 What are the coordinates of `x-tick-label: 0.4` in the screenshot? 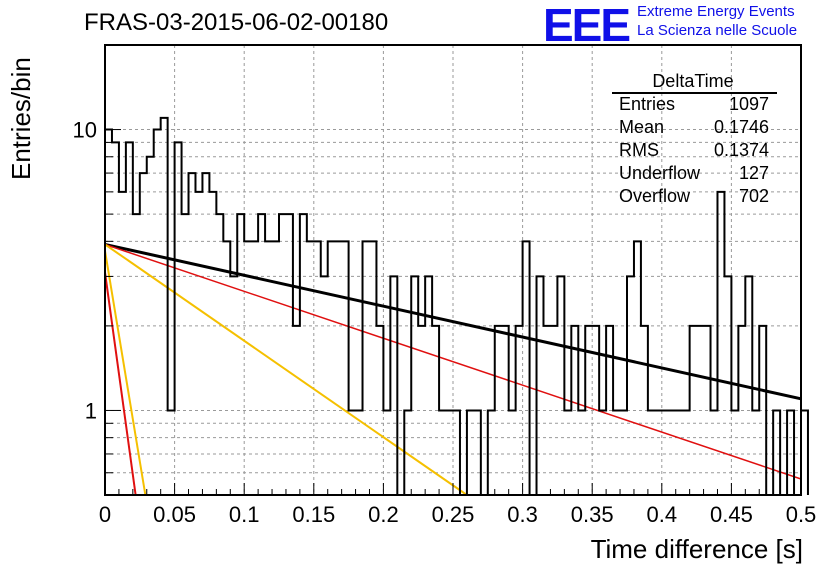 It's located at (662, 514).